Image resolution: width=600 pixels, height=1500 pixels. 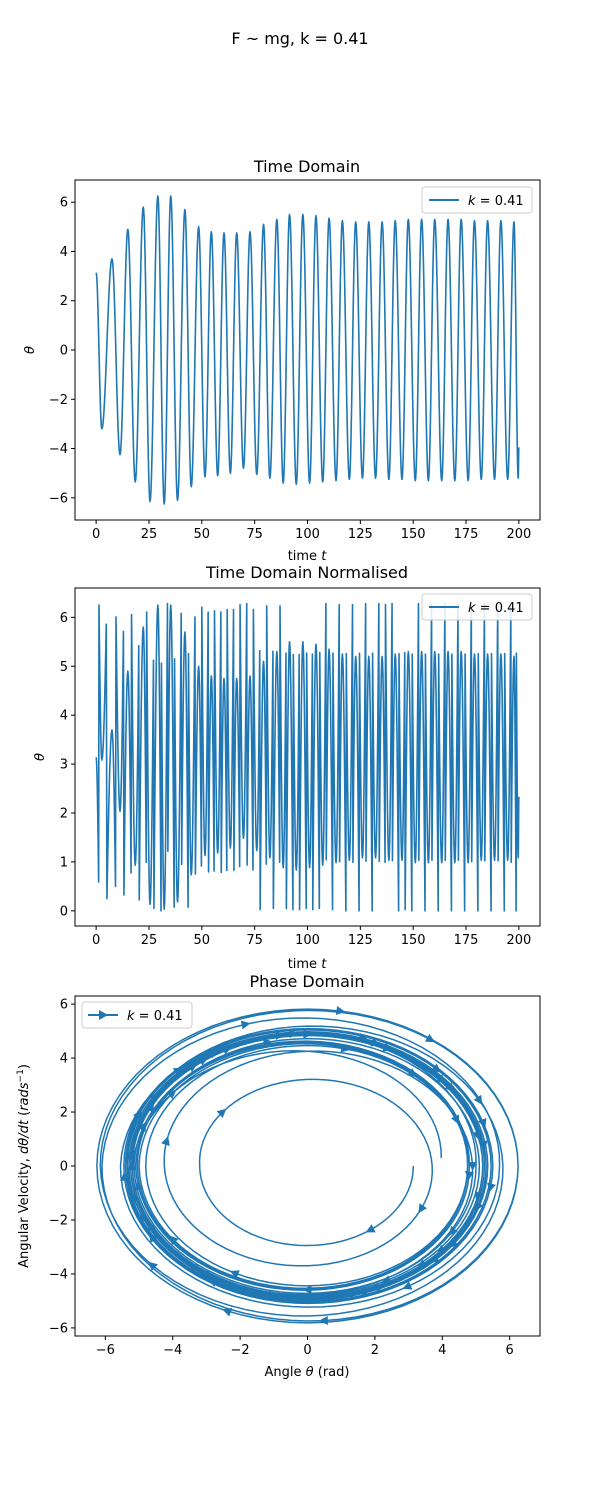 What do you see at coordinates (308, 556) in the screenshot?
I see `time-domain-xlabel: time t` at bounding box center [308, 556].